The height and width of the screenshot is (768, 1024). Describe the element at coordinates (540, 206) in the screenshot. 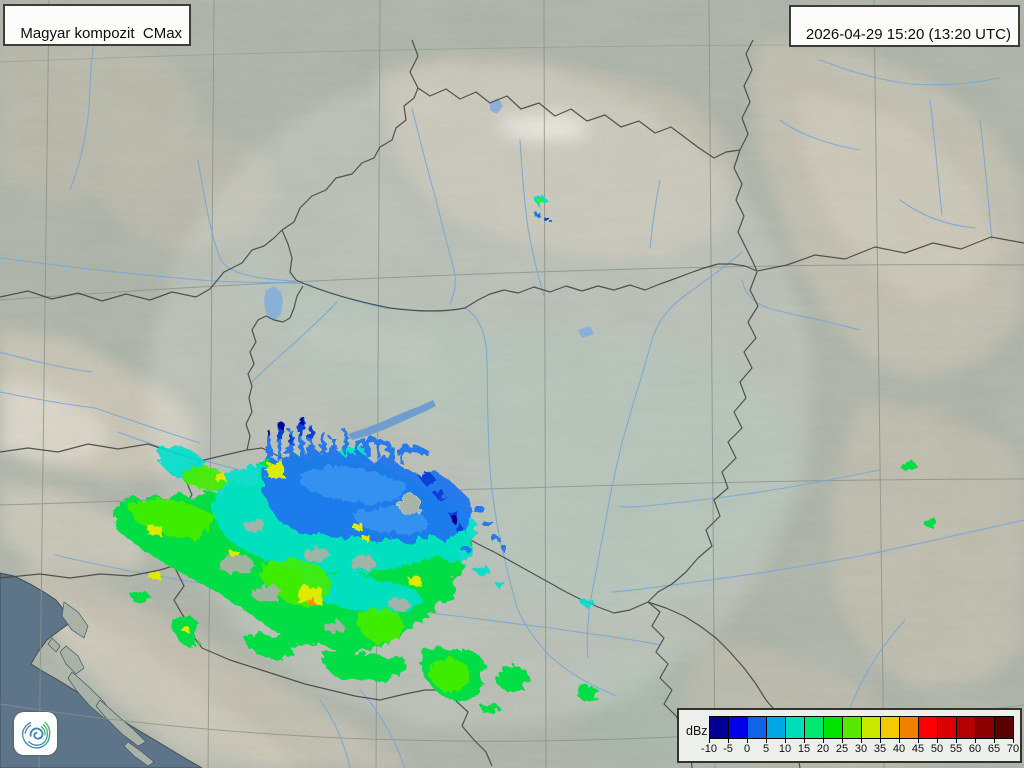

I see `slovakia-echo-speck` at that location.